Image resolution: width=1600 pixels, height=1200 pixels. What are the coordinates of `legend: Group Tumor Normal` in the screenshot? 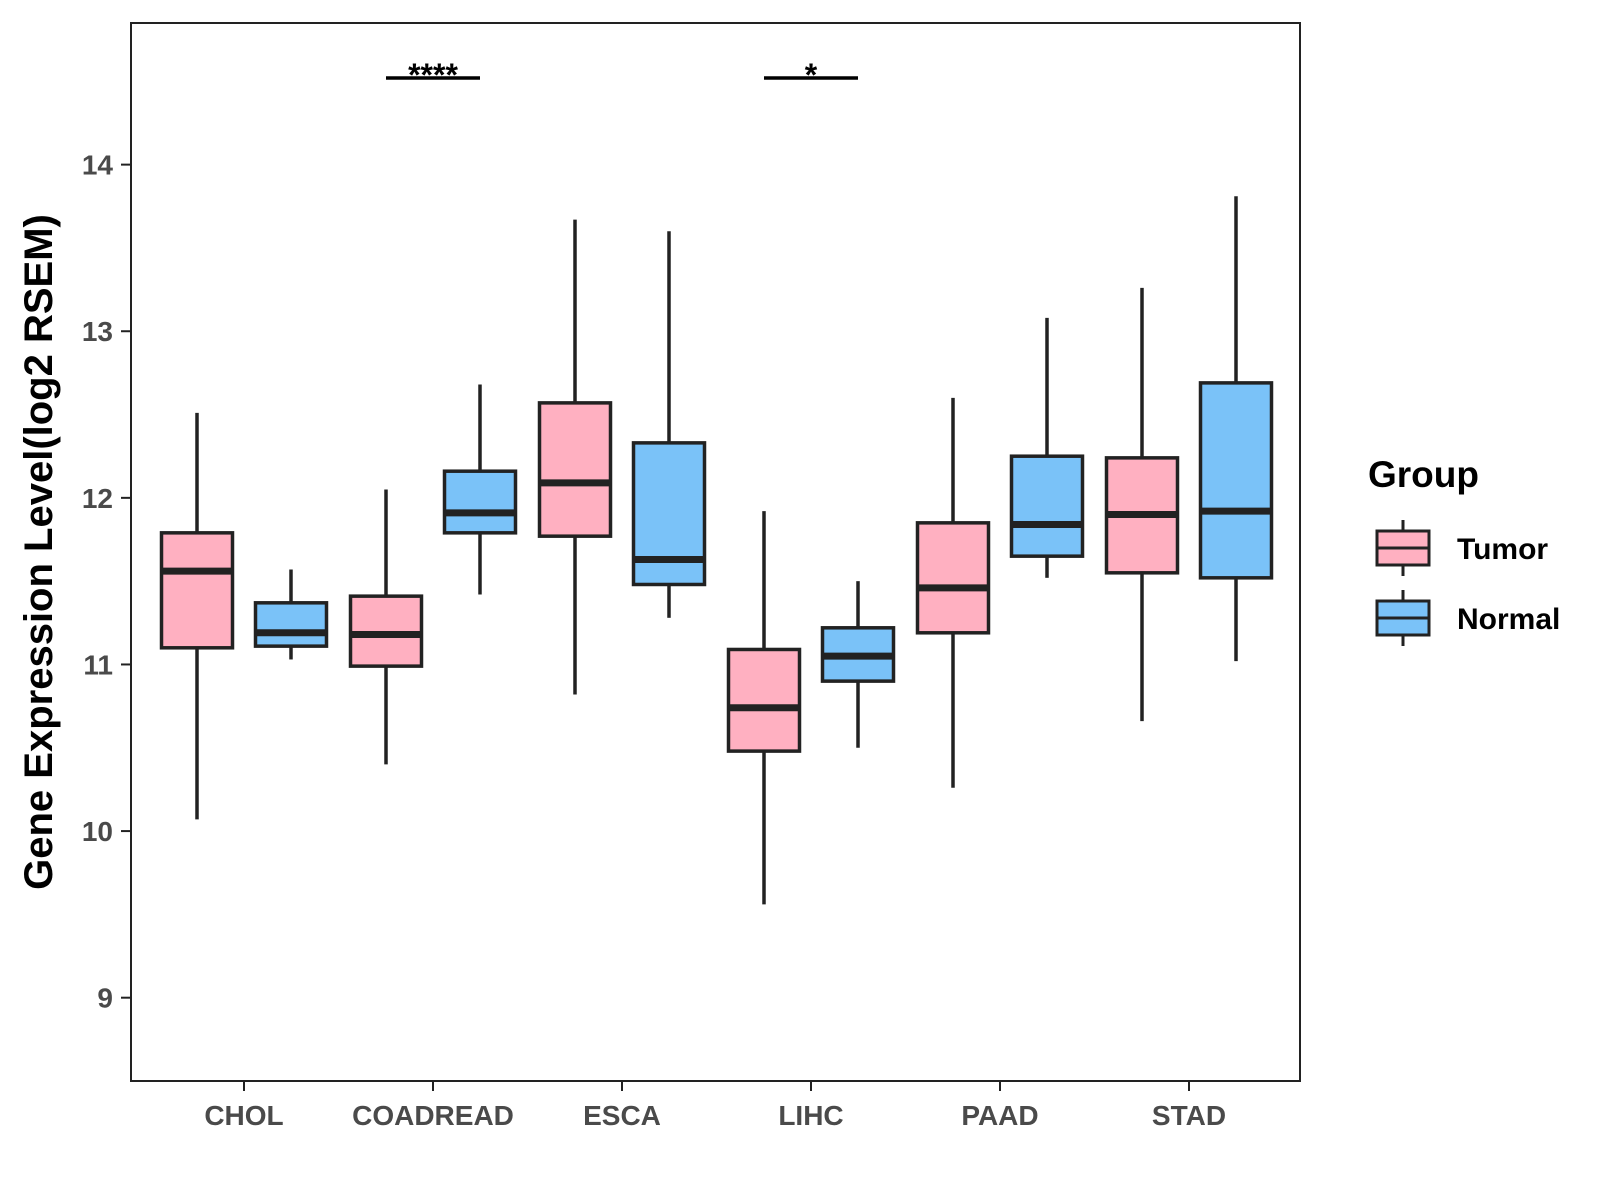 It's located at (1464, 550).